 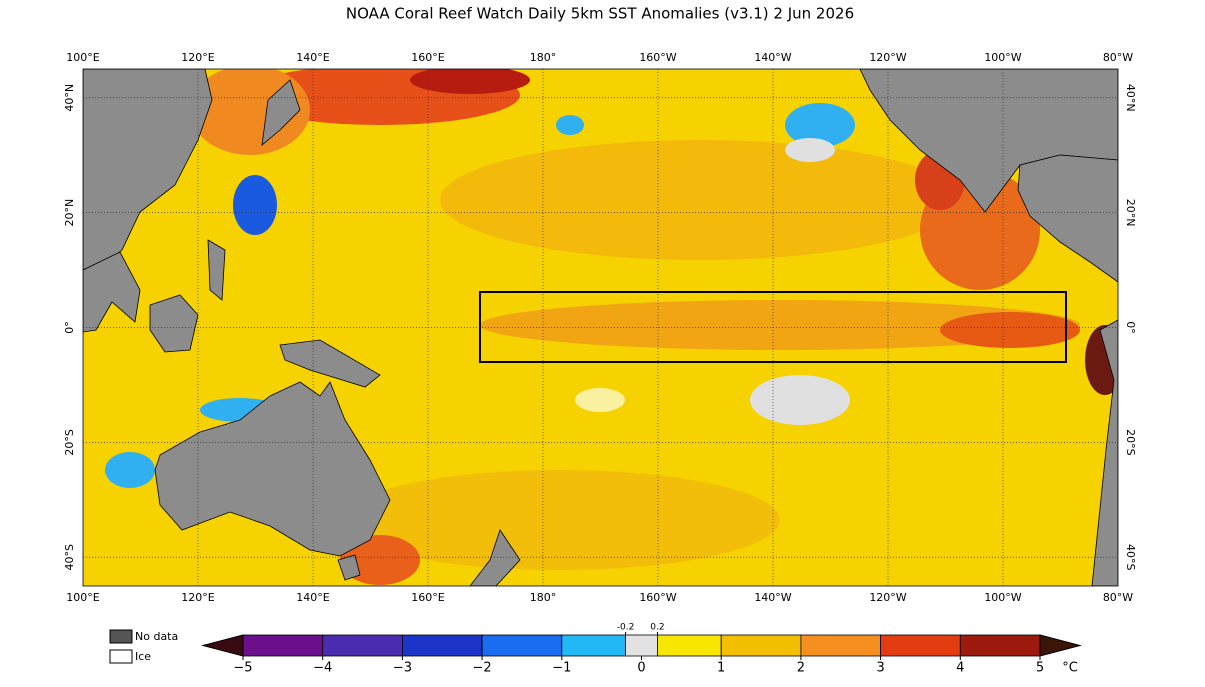 I want to click on colorbar-small-label: -0.2, so click(x=626, y=628).